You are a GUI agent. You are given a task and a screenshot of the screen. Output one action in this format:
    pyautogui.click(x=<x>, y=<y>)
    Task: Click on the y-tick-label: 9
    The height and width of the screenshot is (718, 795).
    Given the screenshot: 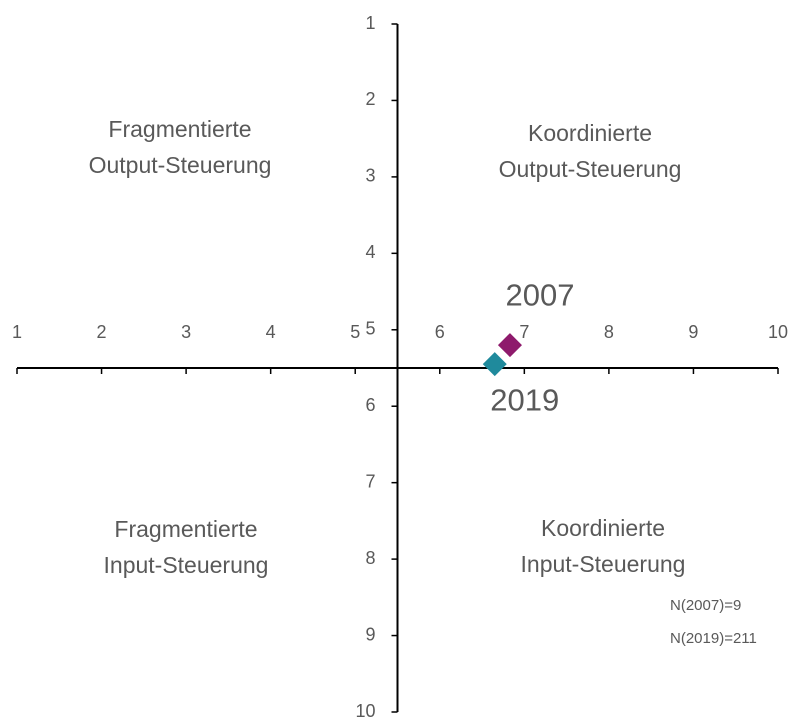 What is the action you would take?
    pyautogui.click(x=370, y=634)
    